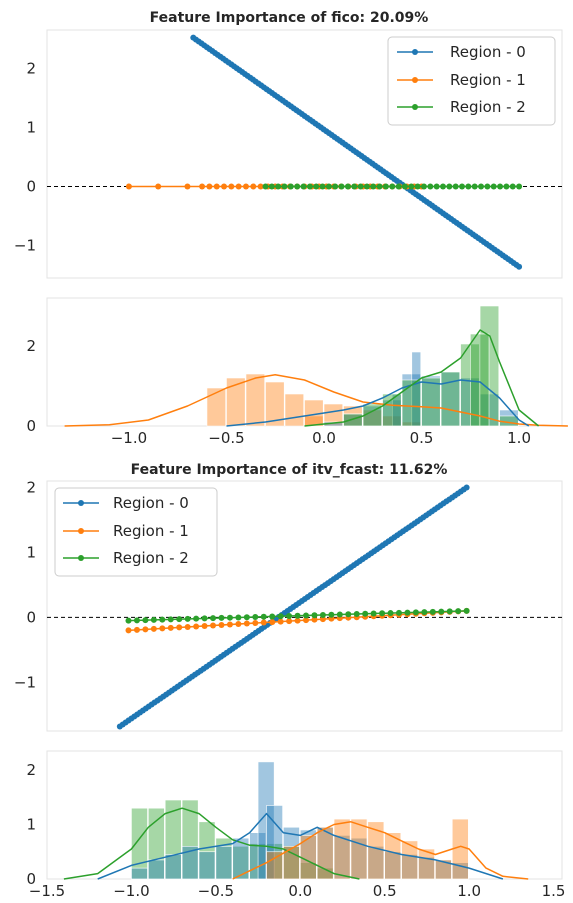  I want to click on p1-ytick-3: 2, so click(31, 68).